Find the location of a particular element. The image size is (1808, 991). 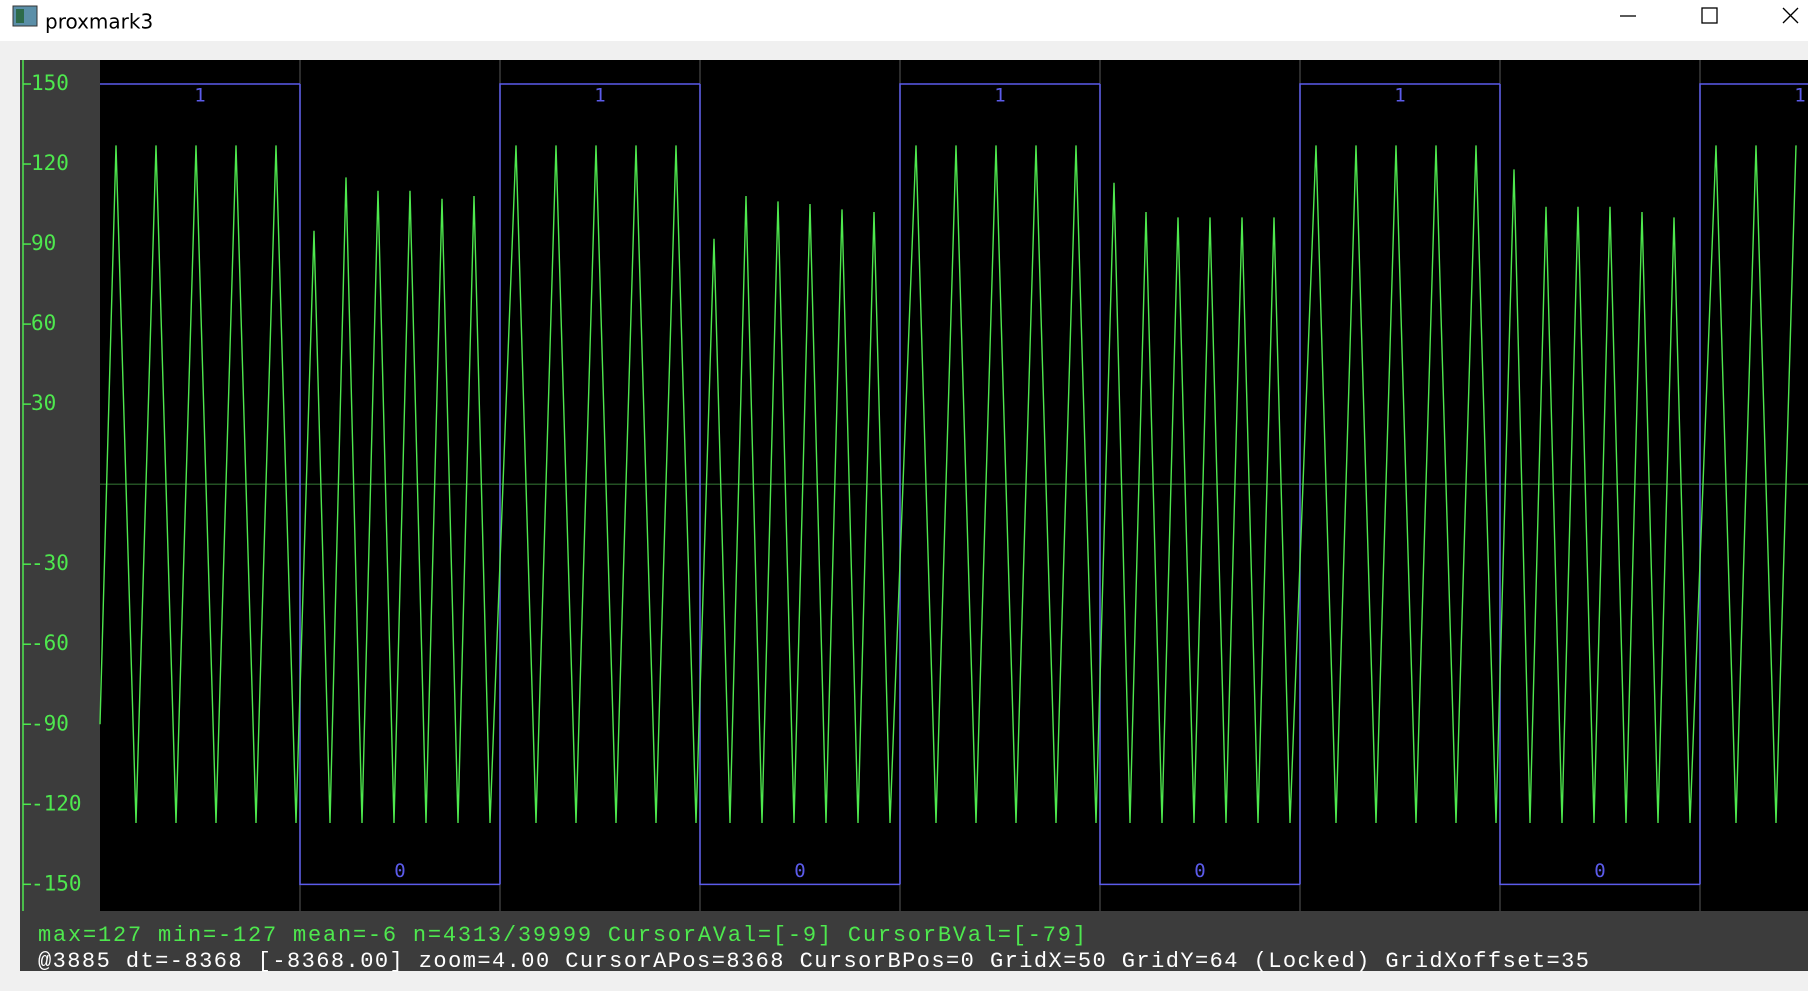

status-panel is located at coordinates (914, 941).